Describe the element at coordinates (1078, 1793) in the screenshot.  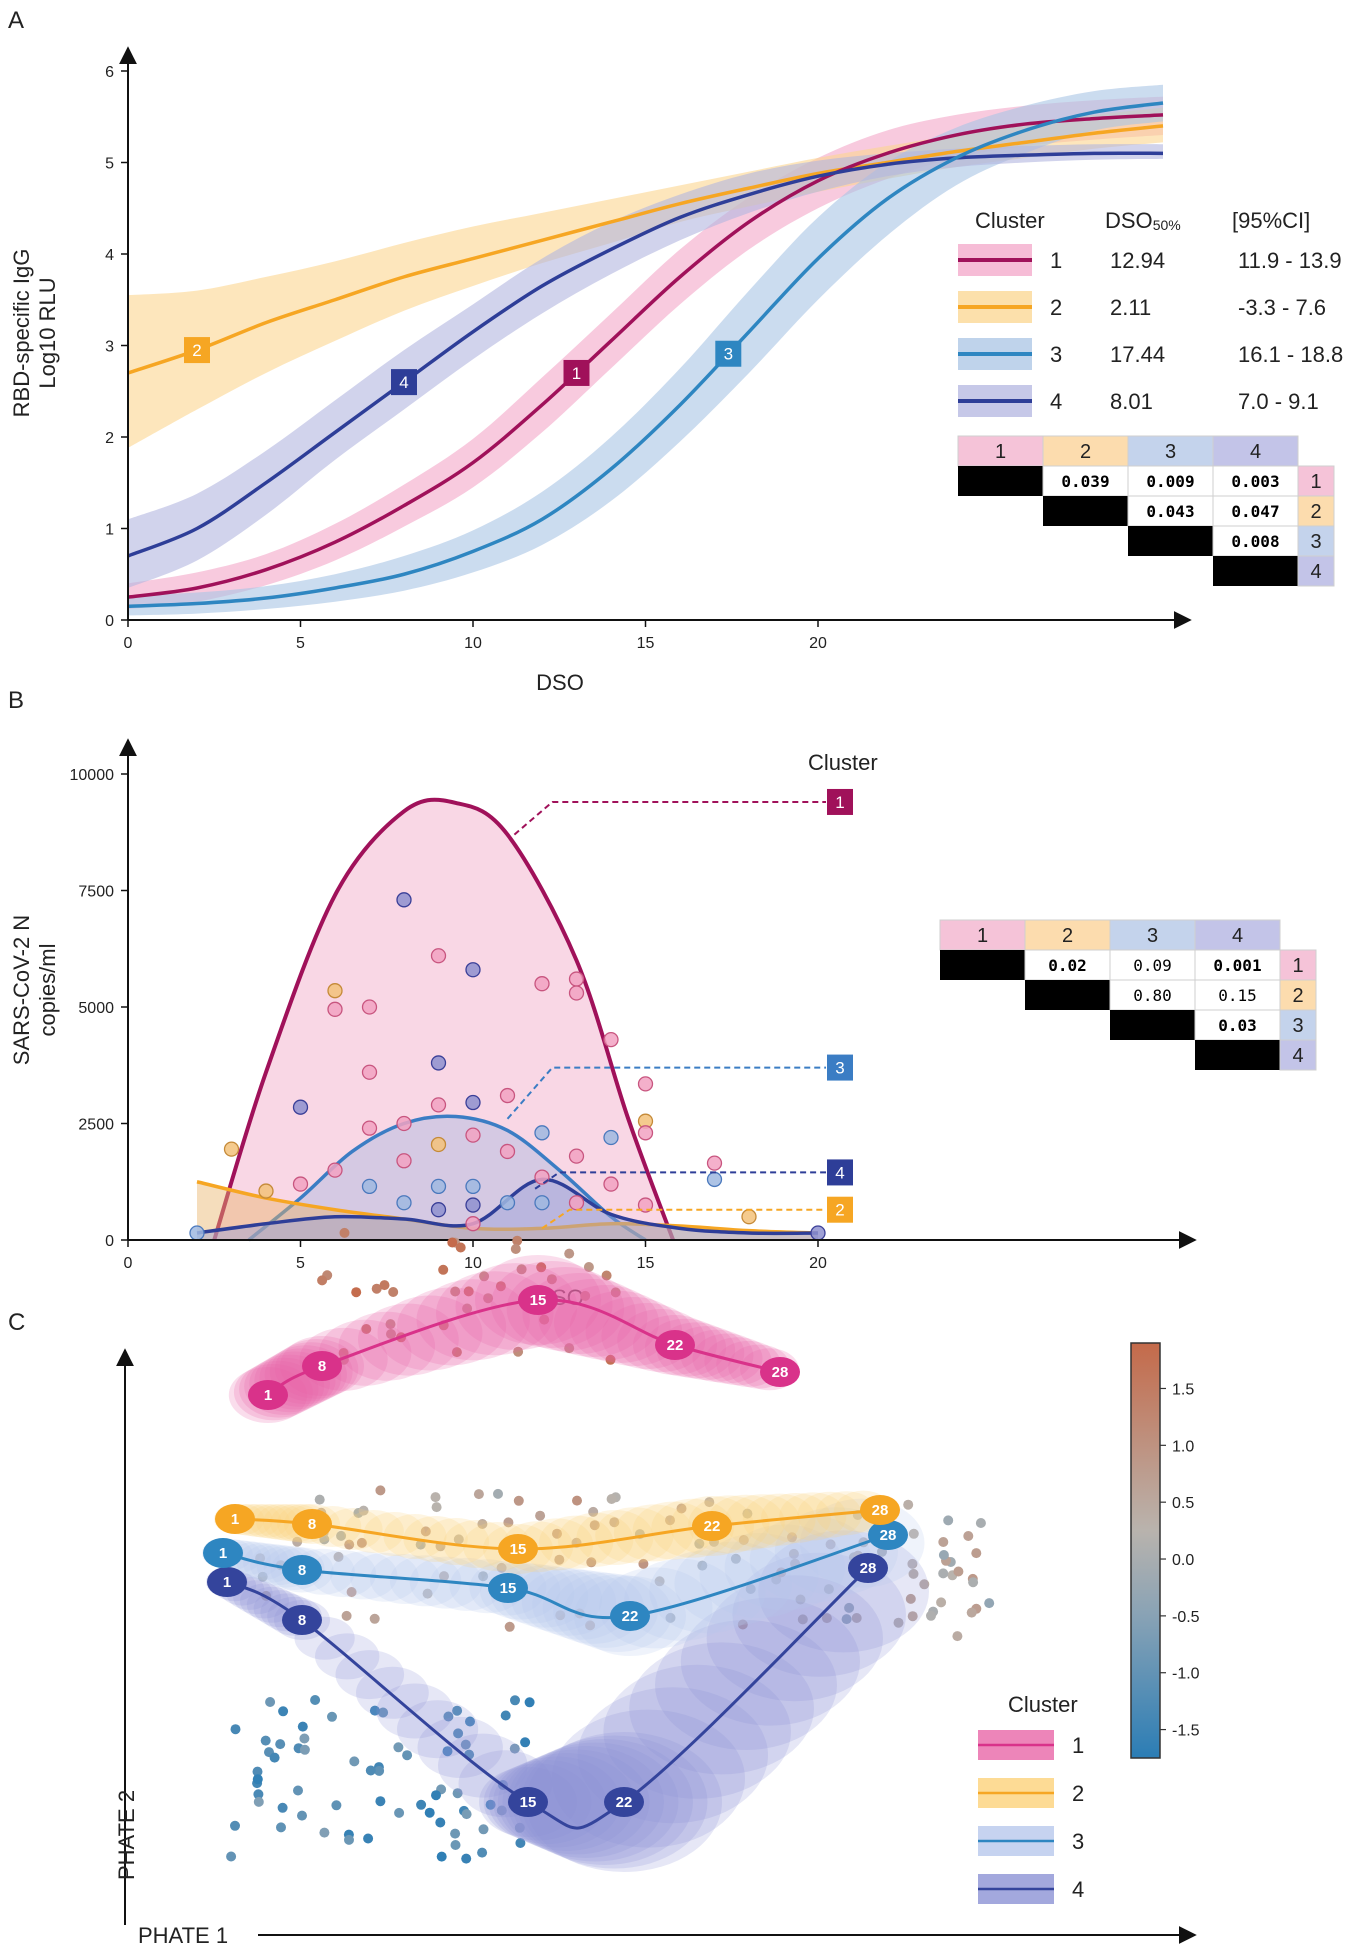
I see `c-legend-label-2: 2` at that location.